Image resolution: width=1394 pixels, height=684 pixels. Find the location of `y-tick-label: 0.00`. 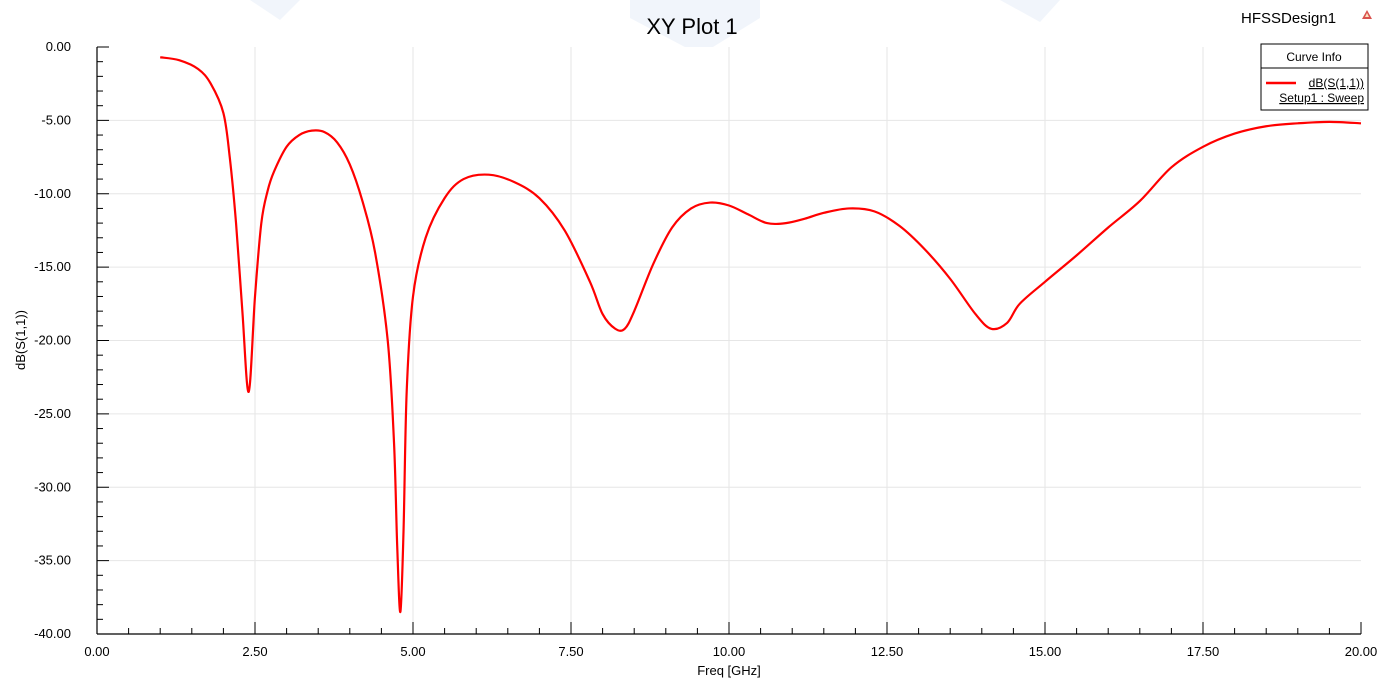

y-tick-label: 0.00 is located at coordinates (58, 46).